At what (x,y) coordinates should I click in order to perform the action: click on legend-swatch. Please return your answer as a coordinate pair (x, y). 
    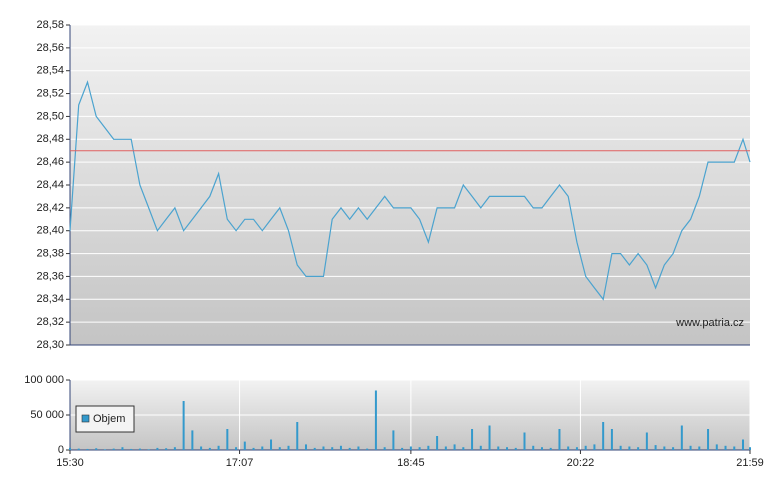
    Looking at the image, I should click on (85, 418).